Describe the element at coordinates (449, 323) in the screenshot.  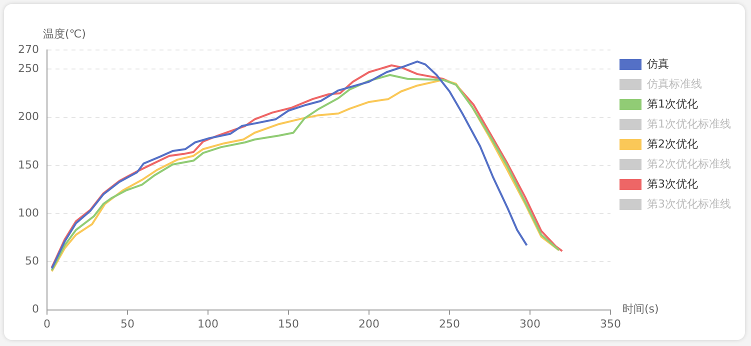
I see `x-tick-label: 250` at that location.